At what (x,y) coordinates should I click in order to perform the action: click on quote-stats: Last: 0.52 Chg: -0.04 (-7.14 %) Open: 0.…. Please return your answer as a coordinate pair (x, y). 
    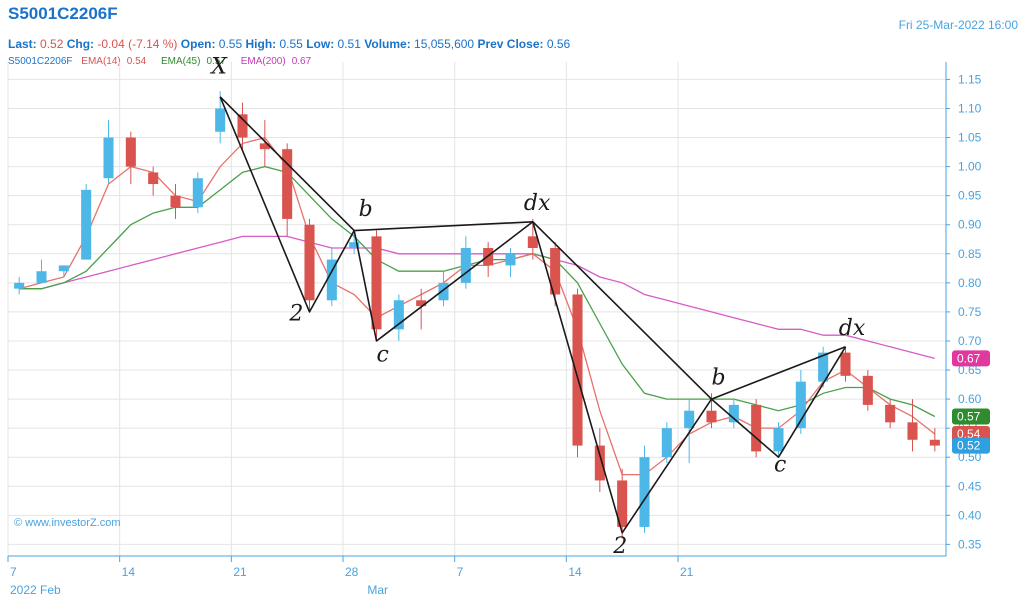
    Looking at the image, I should click on (289, 44).